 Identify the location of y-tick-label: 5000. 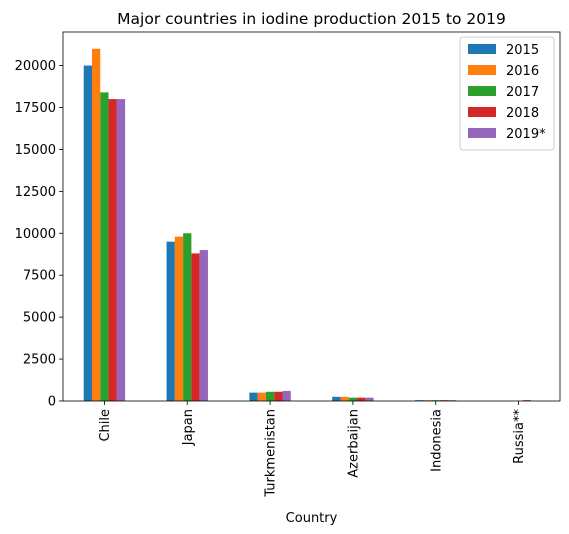
(39, 318).